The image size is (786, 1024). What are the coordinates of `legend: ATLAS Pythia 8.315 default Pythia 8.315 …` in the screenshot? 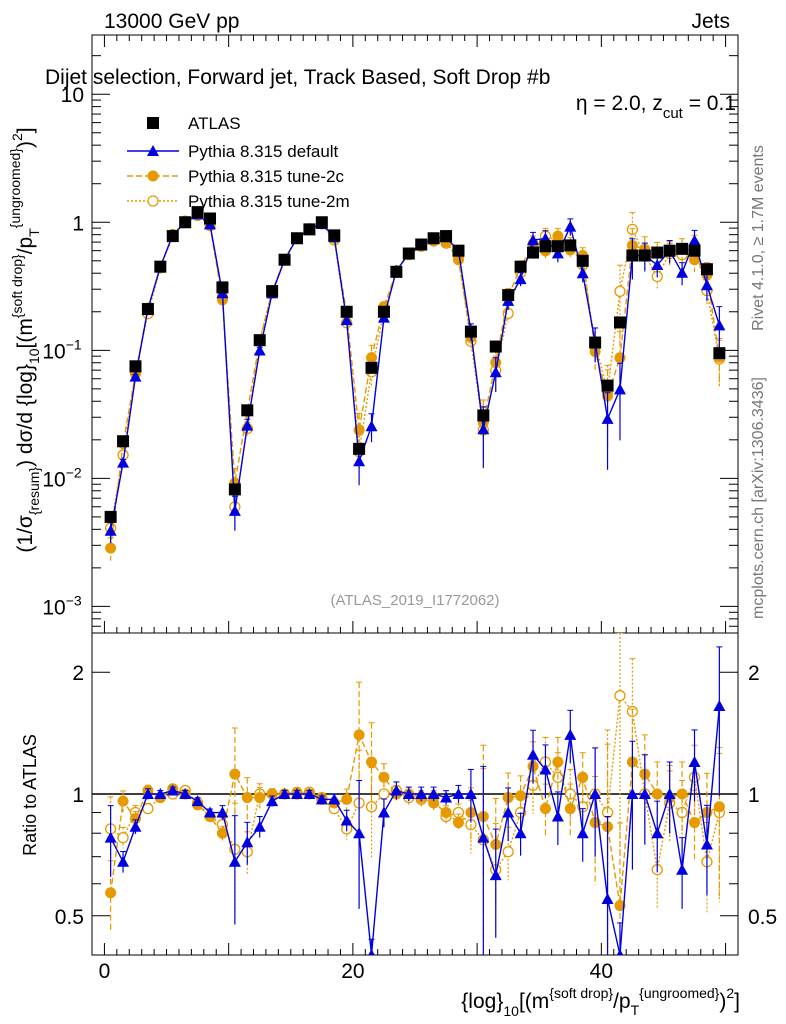 It's located at (238, 162).